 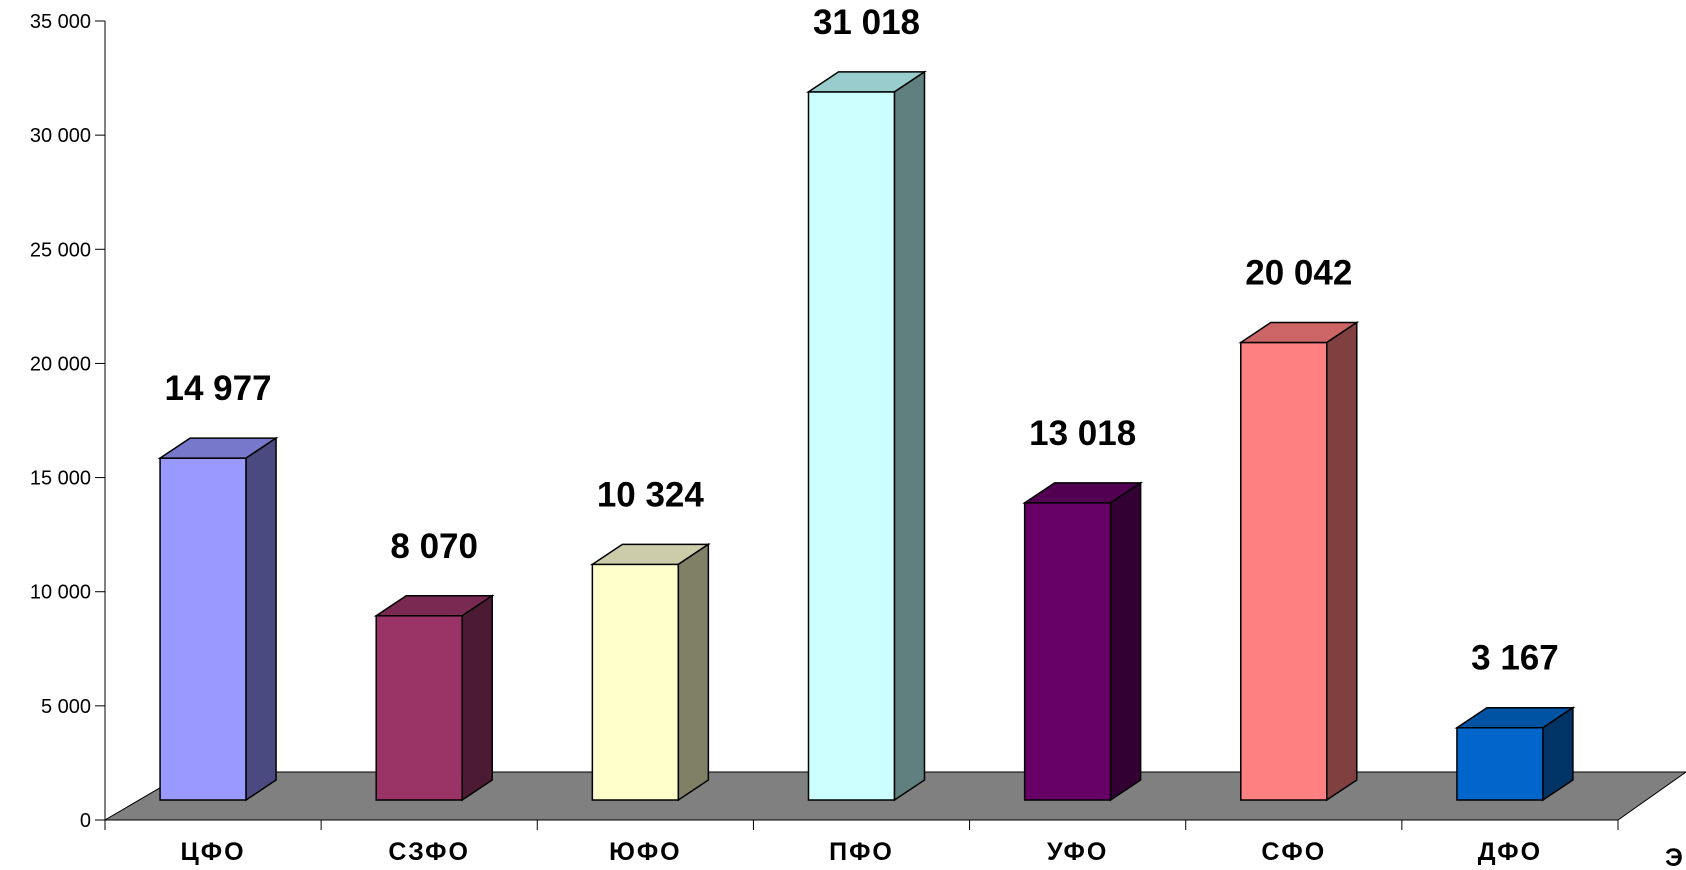 What do you see at coordinates (645, 852) in the screenshot?
I see `x-tick-label: ЮФО` at bounding box center [645, 852].